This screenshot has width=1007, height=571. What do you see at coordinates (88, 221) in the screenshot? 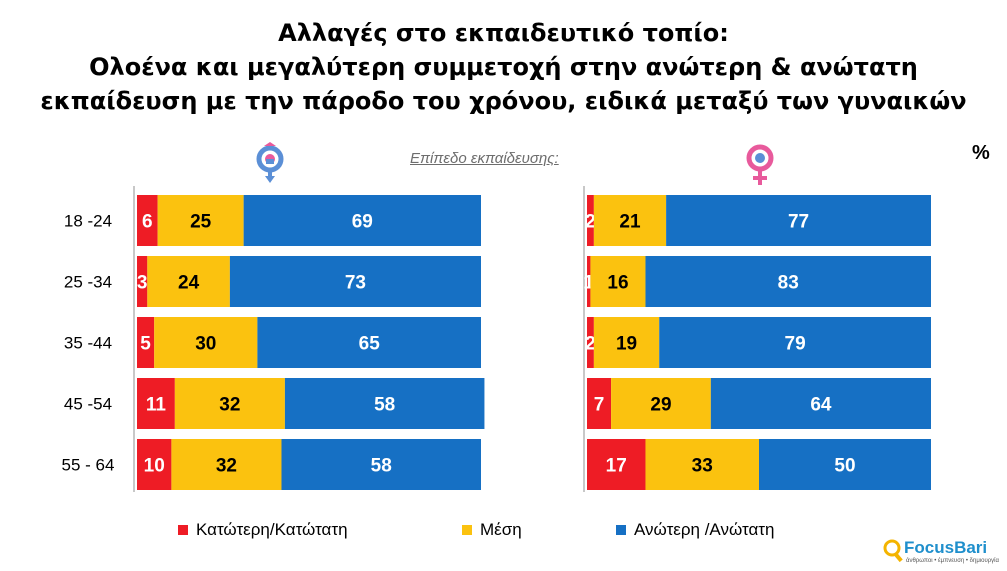
I see `category-label: 18 -24` at bounding box center [88, 221].